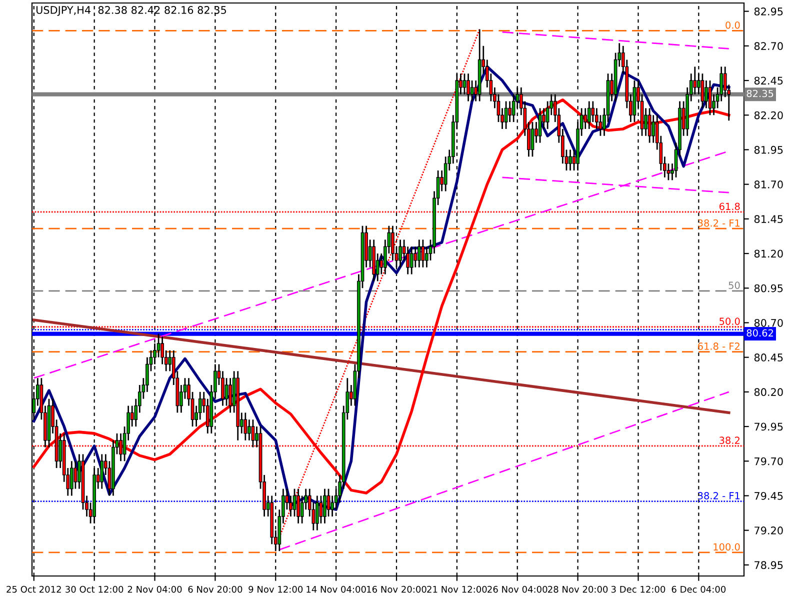 The height and width of the screenshot is (600, 800). What do you see at coordinates (768, 184) in the screenshot?
I see `y-tick-label: 81.70` at bounding box center [768, 184].